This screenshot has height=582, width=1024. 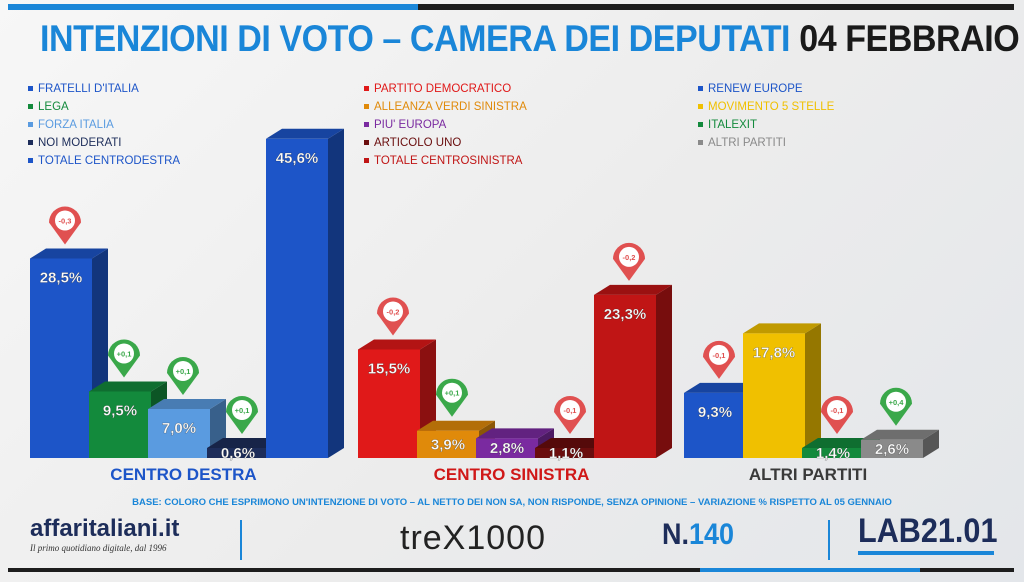 What do you see at coordinates (747, 143) in the screenshot?
I see `legend-label: ALTRI PARTITI` at bounding box center [747, 143].